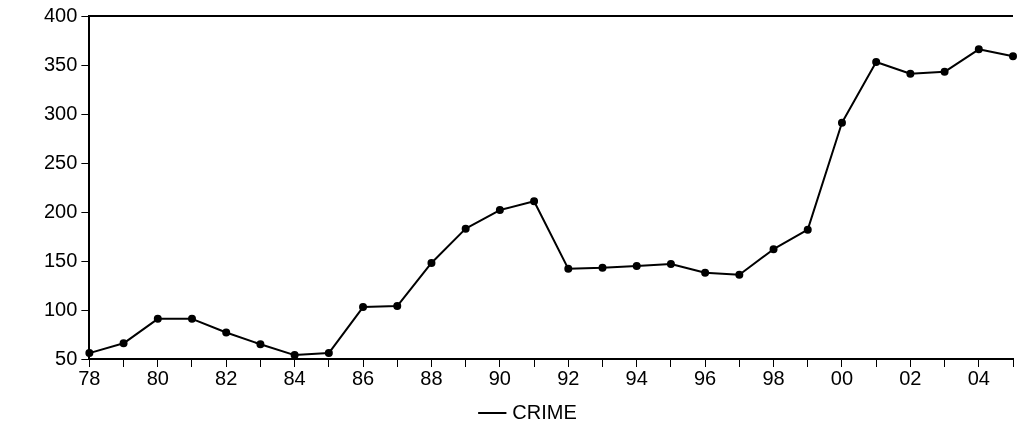  I want to click on y-tick-label: 150, so click(60, 259).